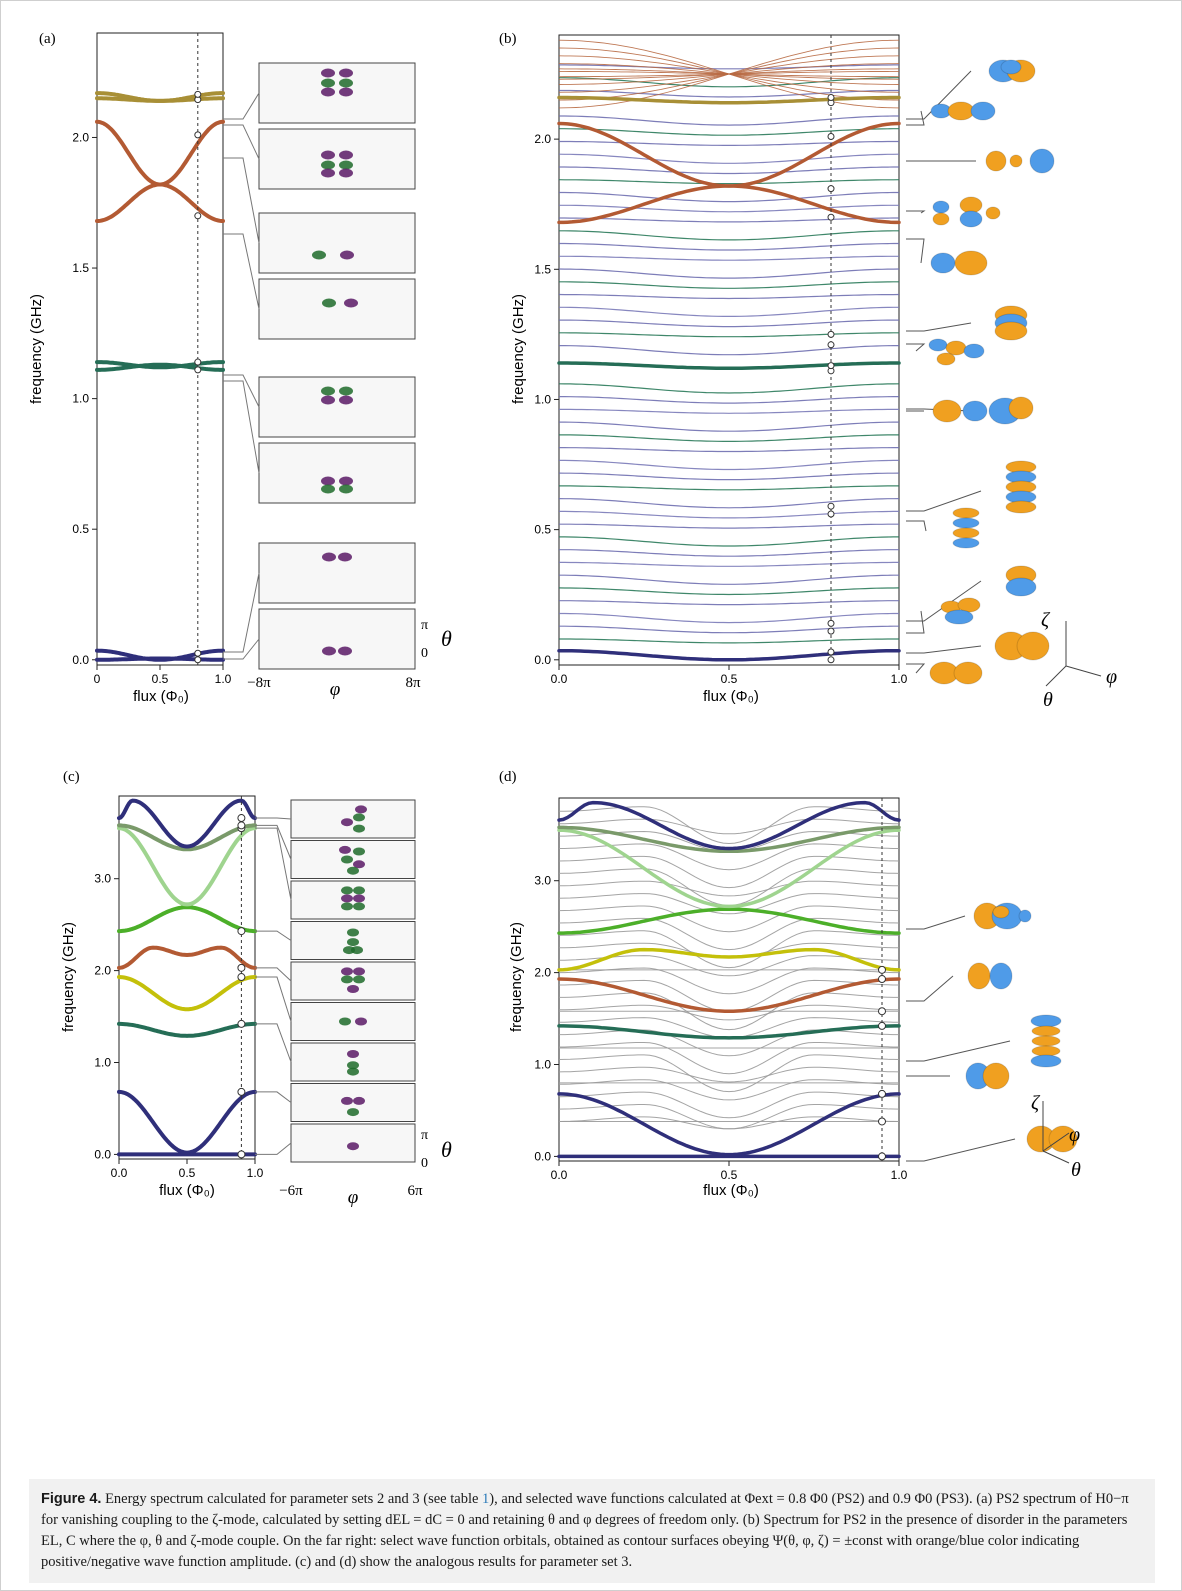  What do you see at coordinates (731, 1190) in the screenshot?
I see `panel-d-xlabel: flux (Φ₀)` at bounding box center [731, 1190].